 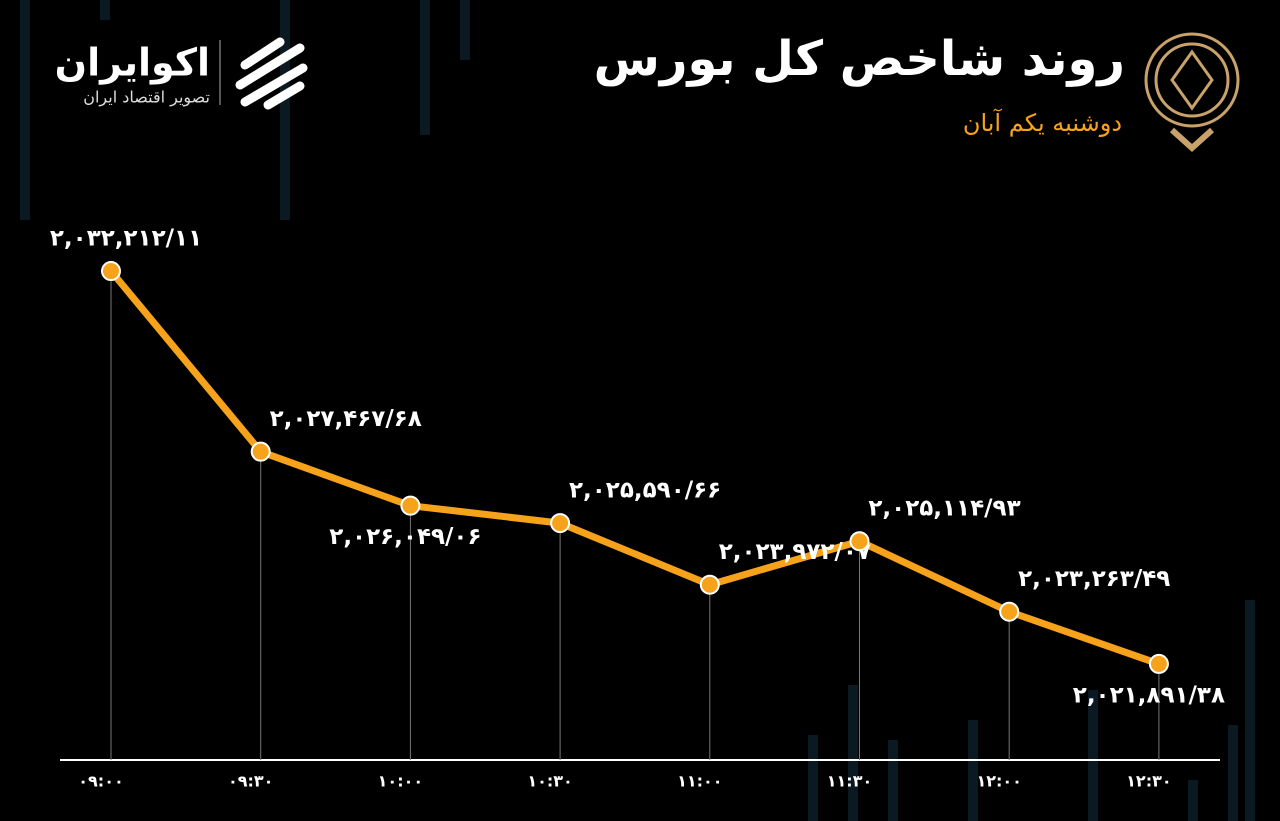 What do you see at coordinates (346, 419) in the screenshot?
I see `value-label: ۲,۰۲۷,۴۶۷/۶۸` at bounding box center [346, 419].